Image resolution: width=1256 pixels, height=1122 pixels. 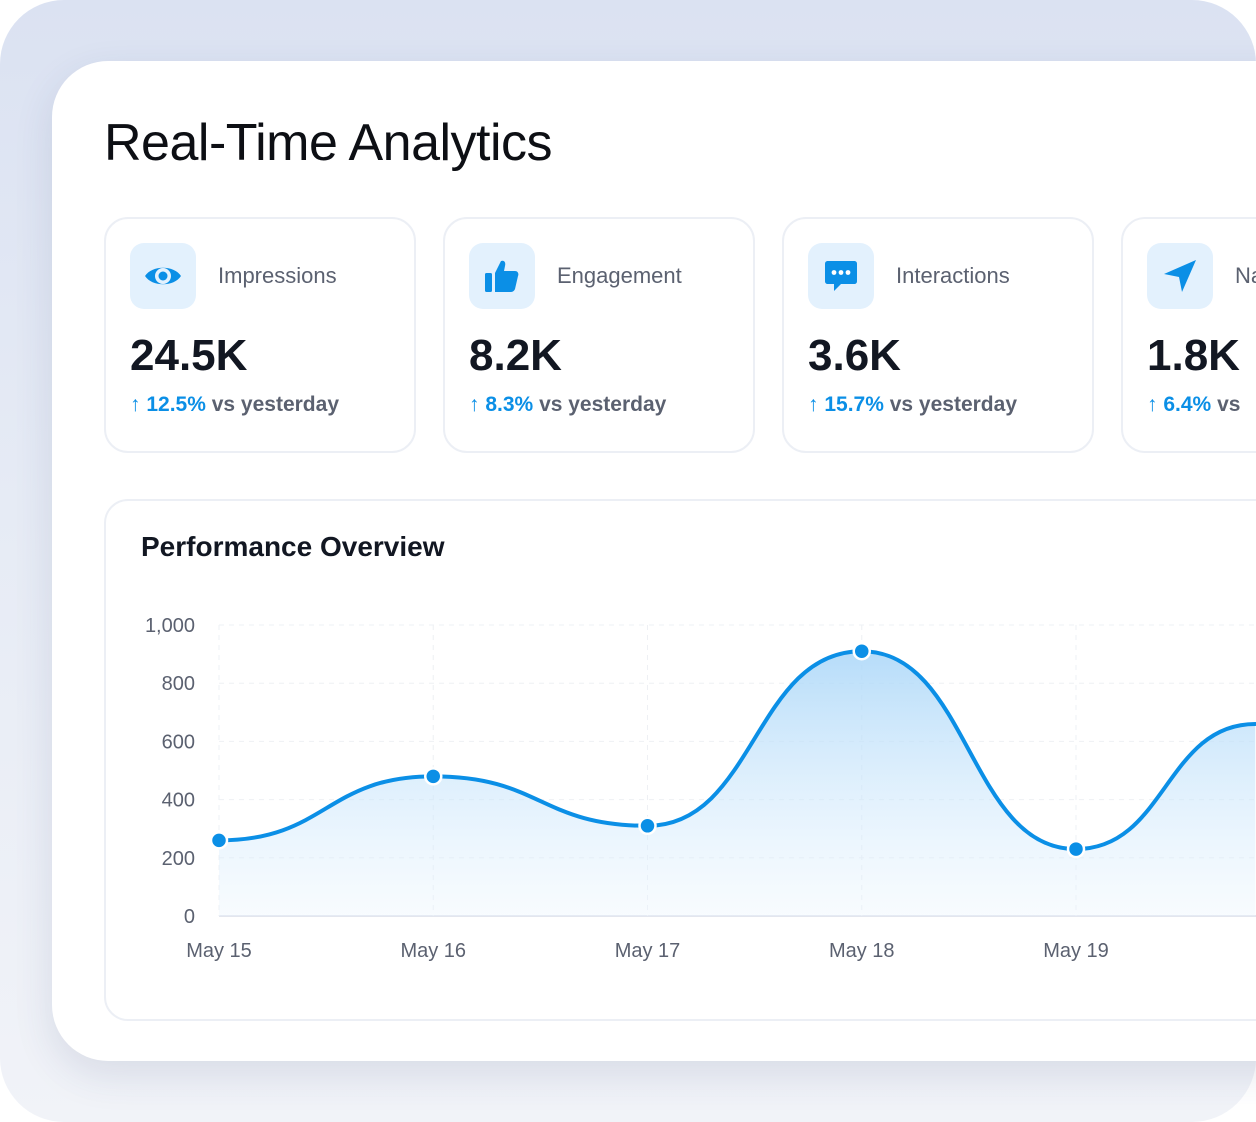 I want to click on chart-title: Performance Overview, so click(x=293, y=546).